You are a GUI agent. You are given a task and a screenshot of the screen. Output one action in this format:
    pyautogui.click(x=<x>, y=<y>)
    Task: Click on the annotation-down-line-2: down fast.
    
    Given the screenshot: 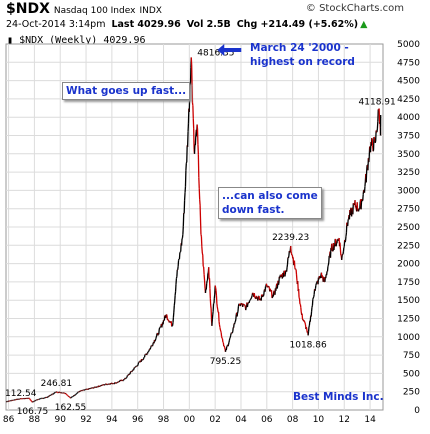 What is the action you would take?
    pyautogui.click(x=253, y=210)
    